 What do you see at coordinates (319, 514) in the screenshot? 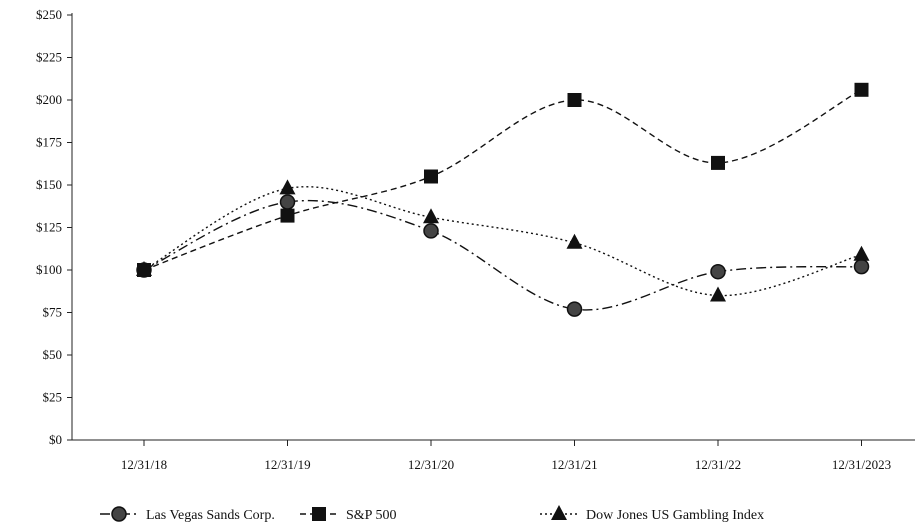
I see `legend-marker-square` at bounding box center [319, 514].